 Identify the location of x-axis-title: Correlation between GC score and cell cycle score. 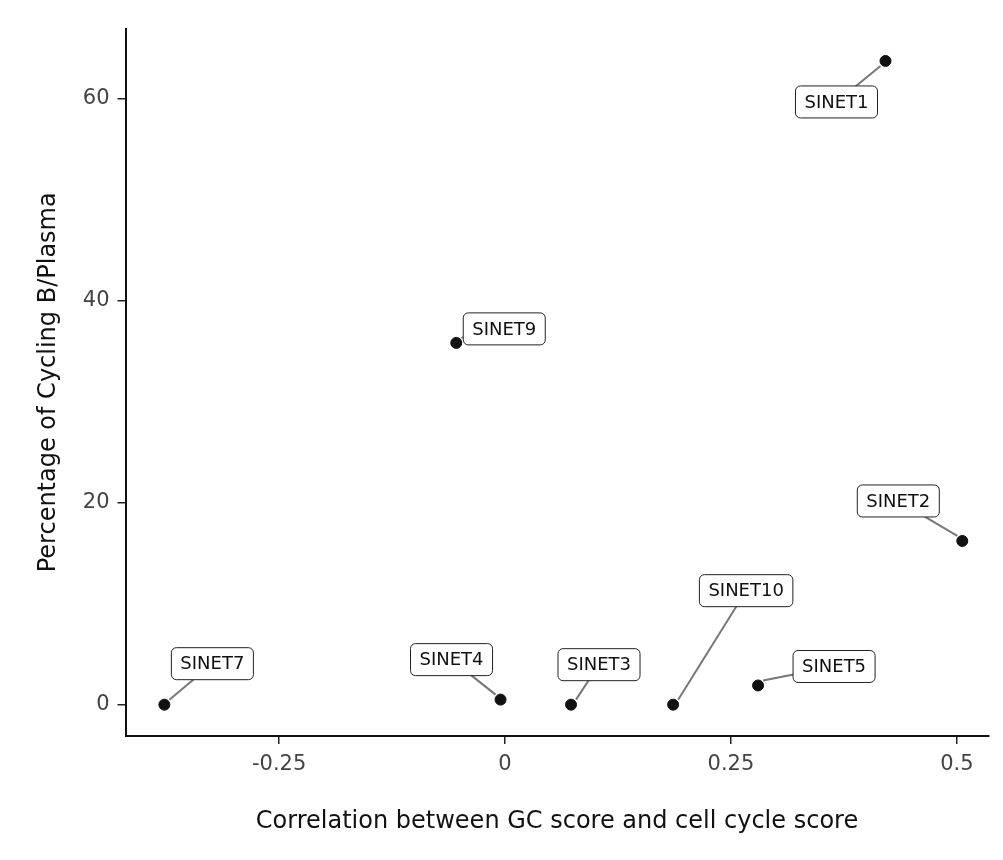
(557, 819).